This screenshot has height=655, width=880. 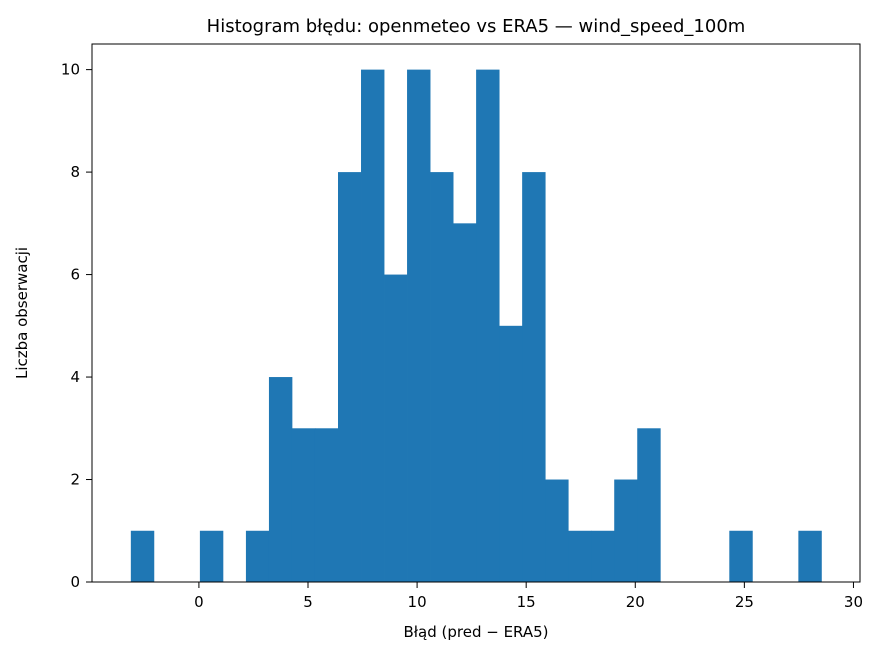 I want to click on y-tick-label: 2, so click(x=75, y=480).